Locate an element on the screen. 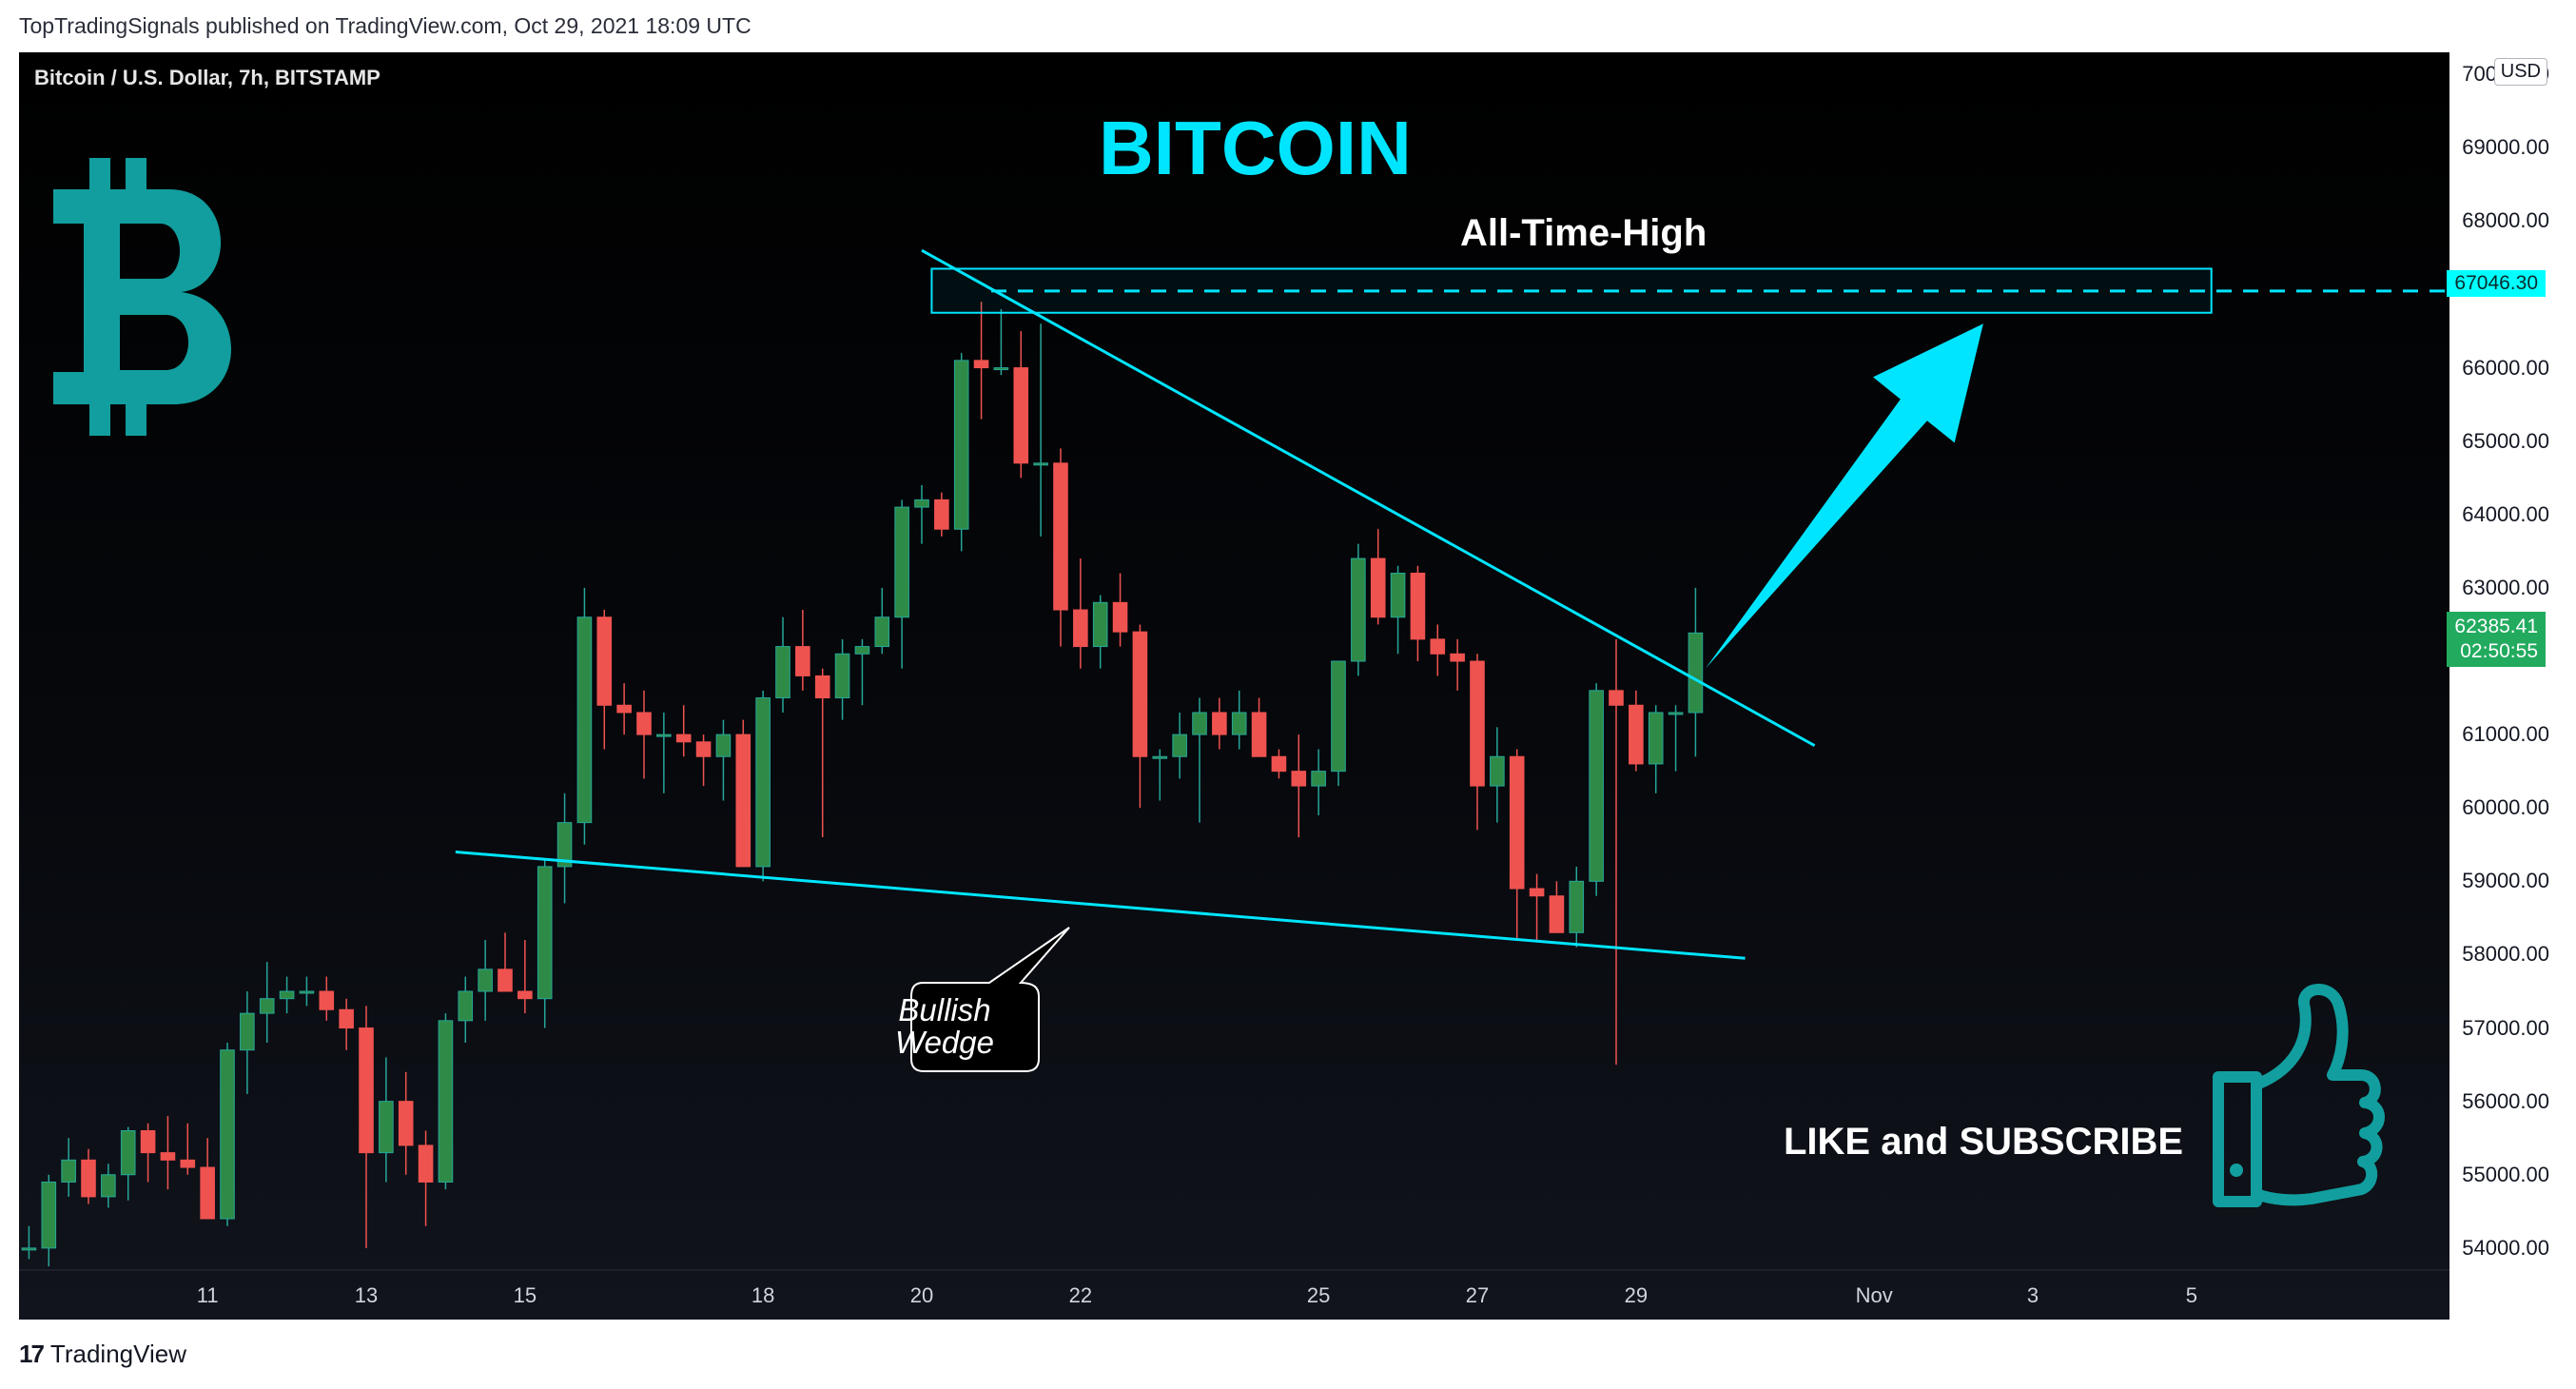 This screenshot has height=1389, width=2576. time-tick-label: Nov is located at coordinates (1874, 1295).